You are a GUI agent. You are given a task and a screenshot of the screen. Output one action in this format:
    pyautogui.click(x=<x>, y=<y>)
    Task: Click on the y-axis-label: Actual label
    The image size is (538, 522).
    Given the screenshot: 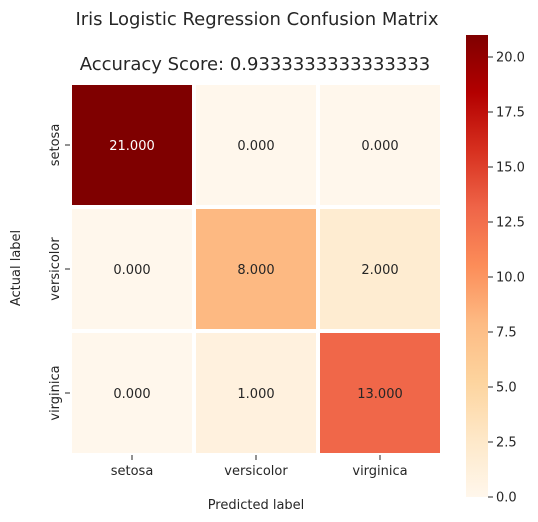 What is the action you would take?
    pyautogui.click(x=16, y=268)
    